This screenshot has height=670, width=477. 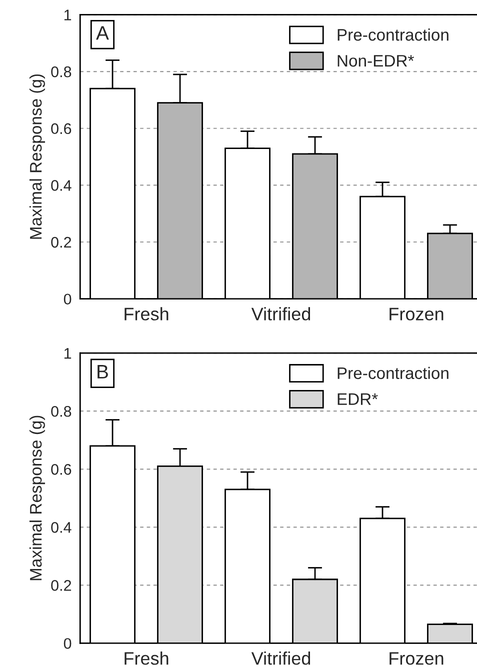 I want to click on annotation: B, so click(x=103, y=371).